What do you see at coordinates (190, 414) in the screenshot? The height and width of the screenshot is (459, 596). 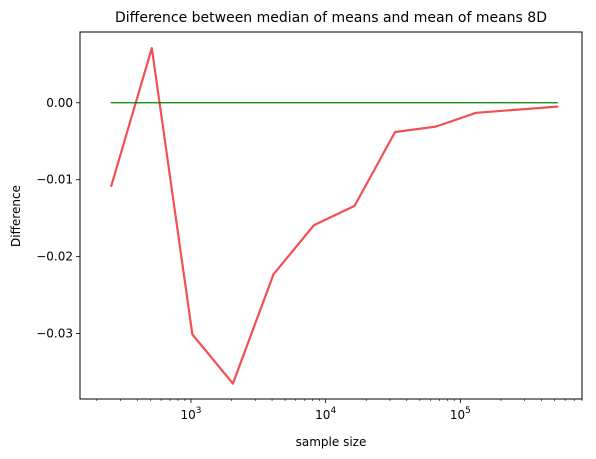 I see `x-tick-label: 10³` at bounding box center [190, 414].